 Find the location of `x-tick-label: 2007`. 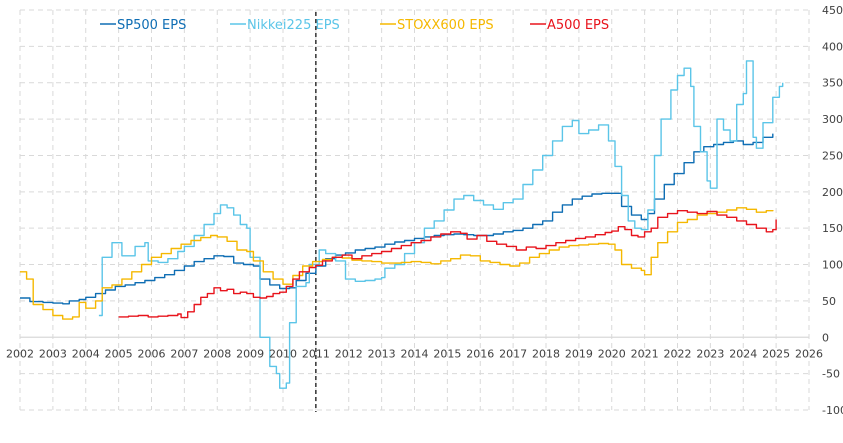

x-tick-label: 2007 is located at coordinates (184, 353).